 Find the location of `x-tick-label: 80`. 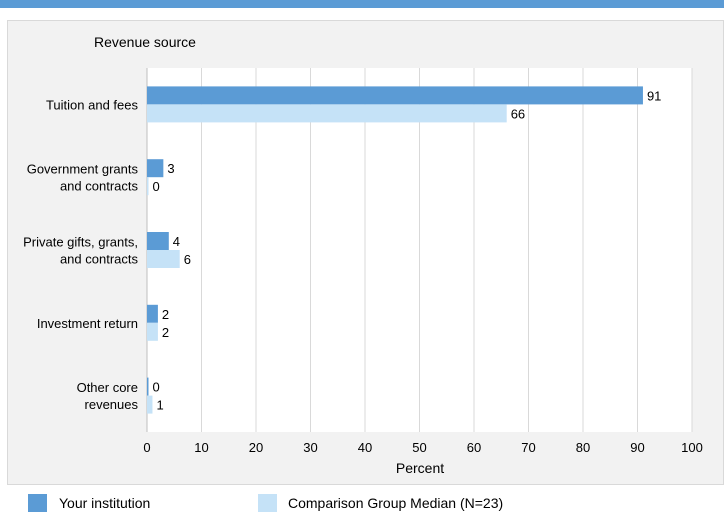

x-tick-label: 80 is located at coordinates (583, 447).